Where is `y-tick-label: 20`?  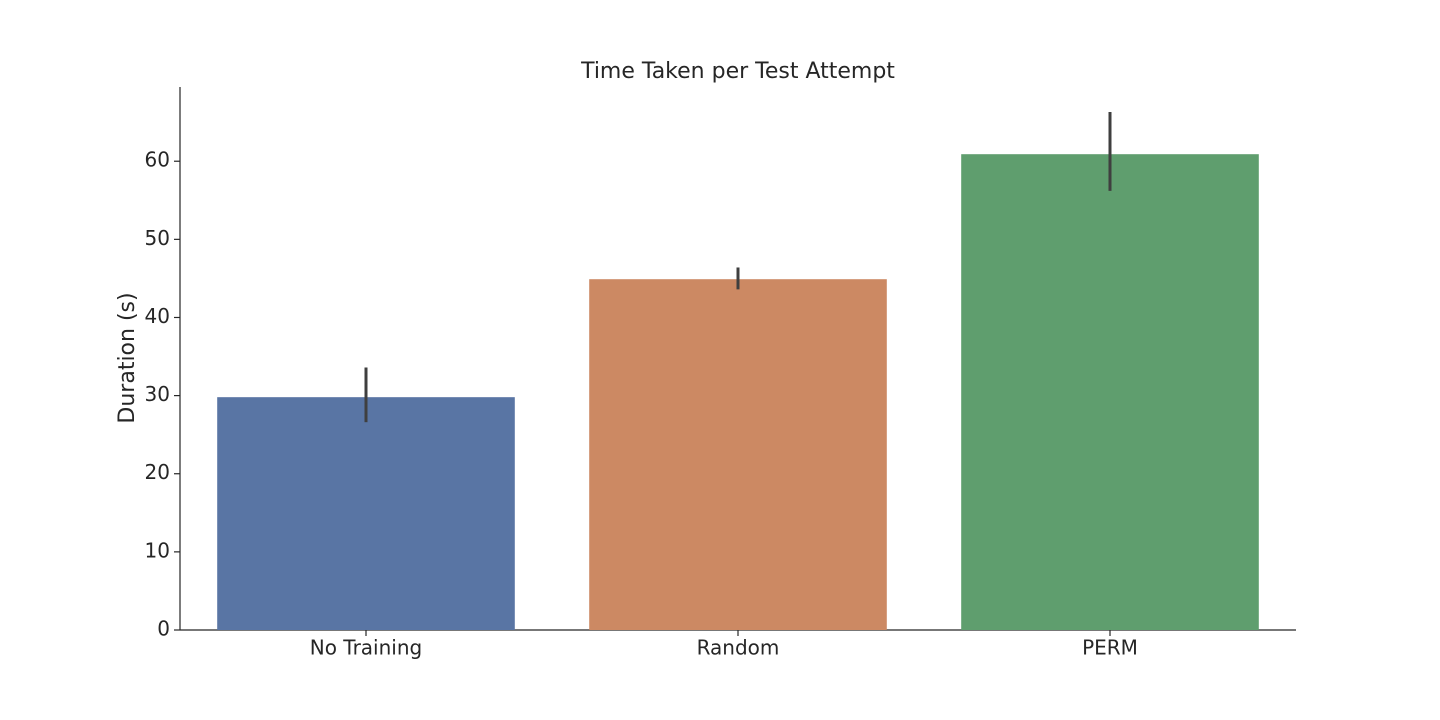
y-tick-label: 20 is located at coordinates (157, 472).